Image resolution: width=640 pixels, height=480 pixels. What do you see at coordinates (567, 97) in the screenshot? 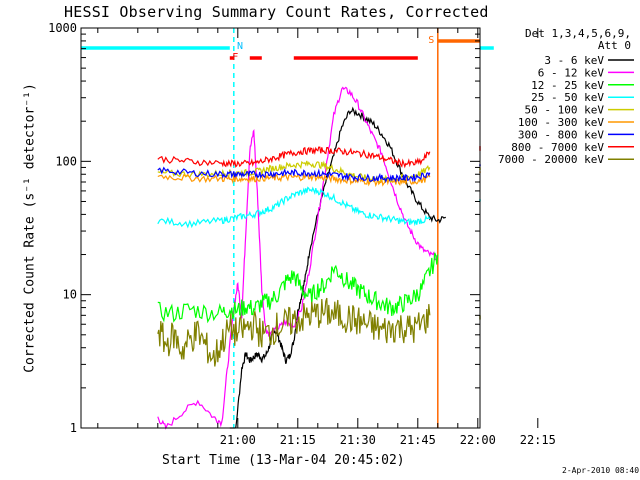
I see `legend-label: 25 - 50 keV` at bounding box center [567, 97].